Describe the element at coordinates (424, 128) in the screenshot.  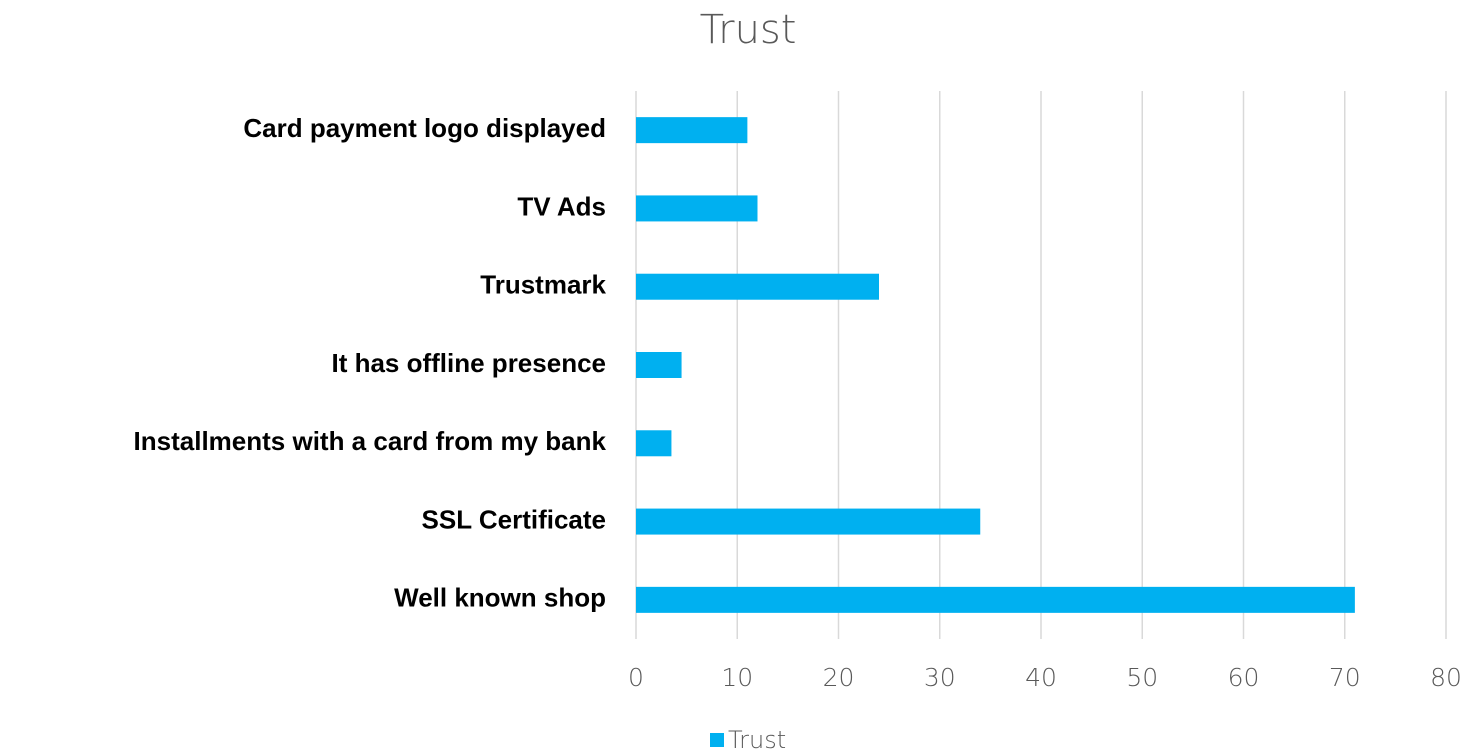
I see `y-tick-label: Card payment logo displayed` at that location.